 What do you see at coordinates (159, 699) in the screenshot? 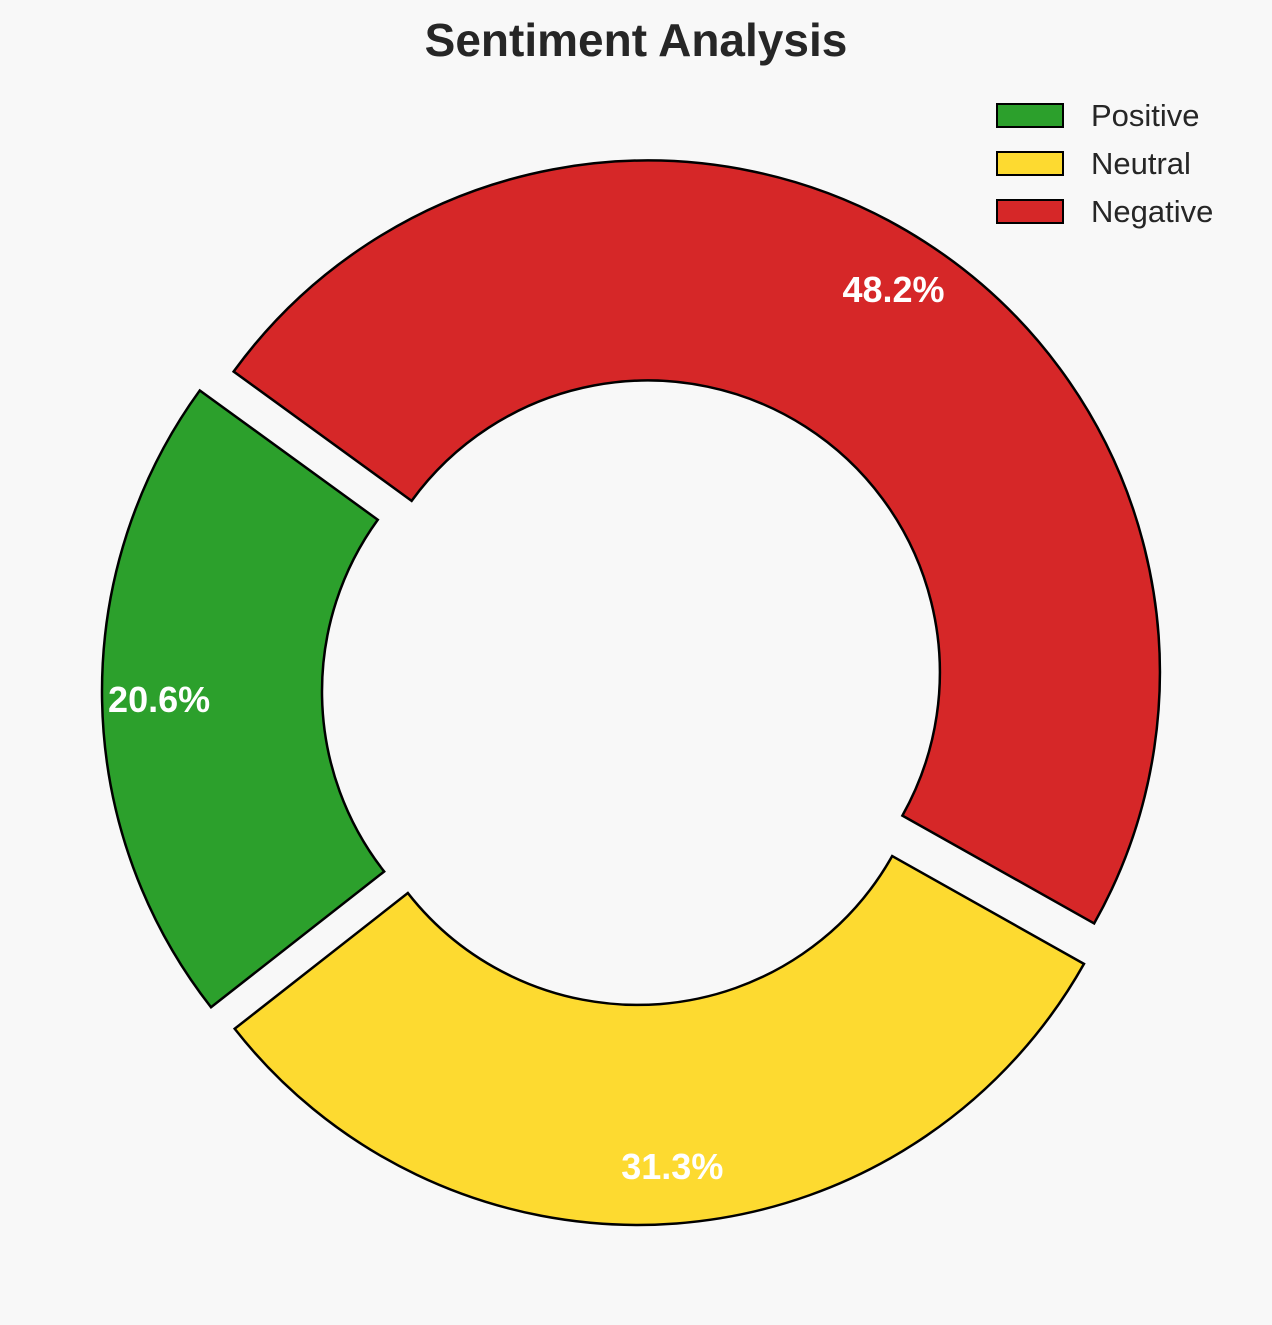
I see `slice-label-positive: 20.6%` at bounding box center [159, 699].